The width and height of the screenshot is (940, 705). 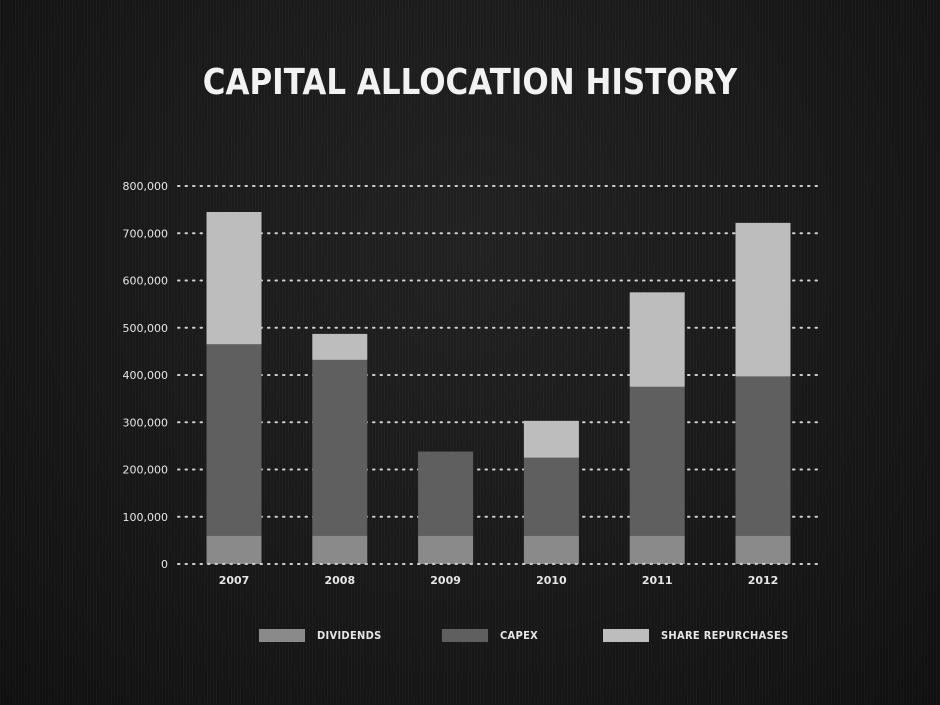 What do you see at coordinates (551, 580) in the screenshot?
I see `x-tick-label: 2010` at bounding box center [551, 580].